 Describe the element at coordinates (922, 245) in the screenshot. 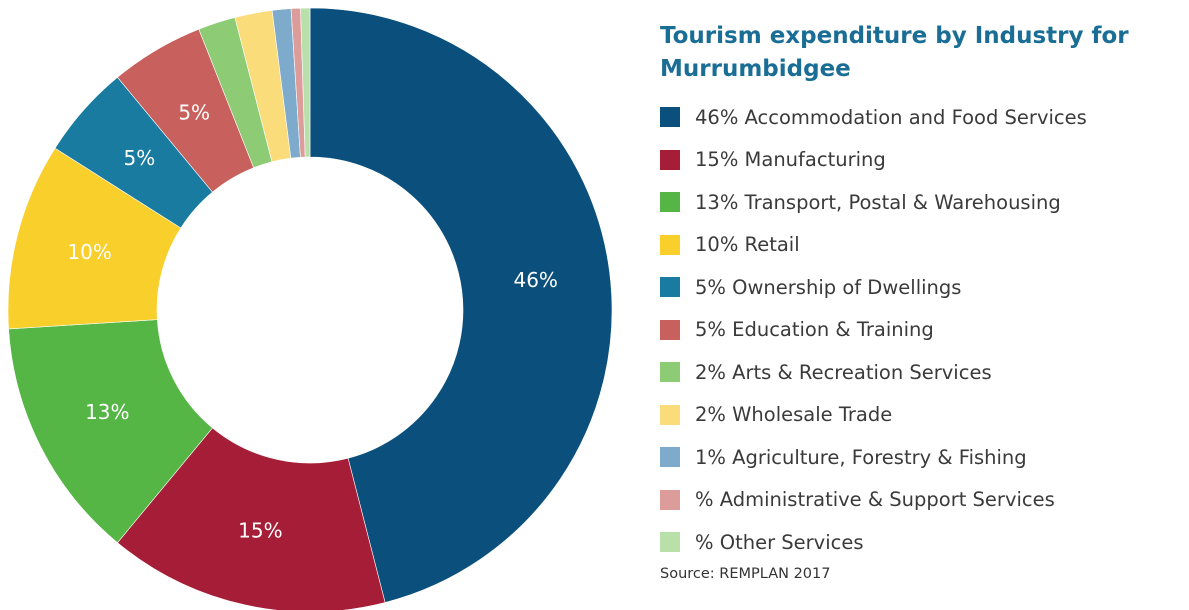

I see `legend-item: 10% Retail` at that location.